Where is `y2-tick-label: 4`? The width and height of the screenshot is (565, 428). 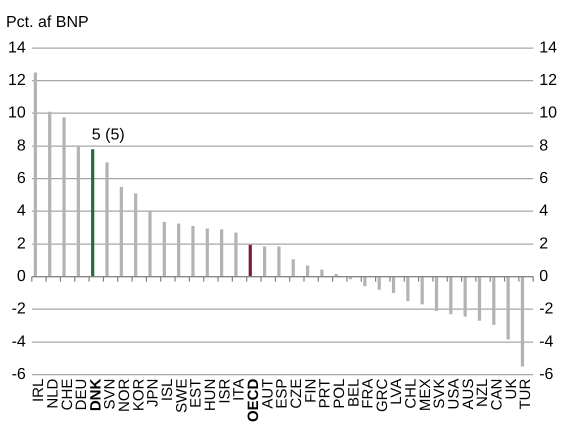 y2-tick-label: 4 is located at coordinates (543, 211).